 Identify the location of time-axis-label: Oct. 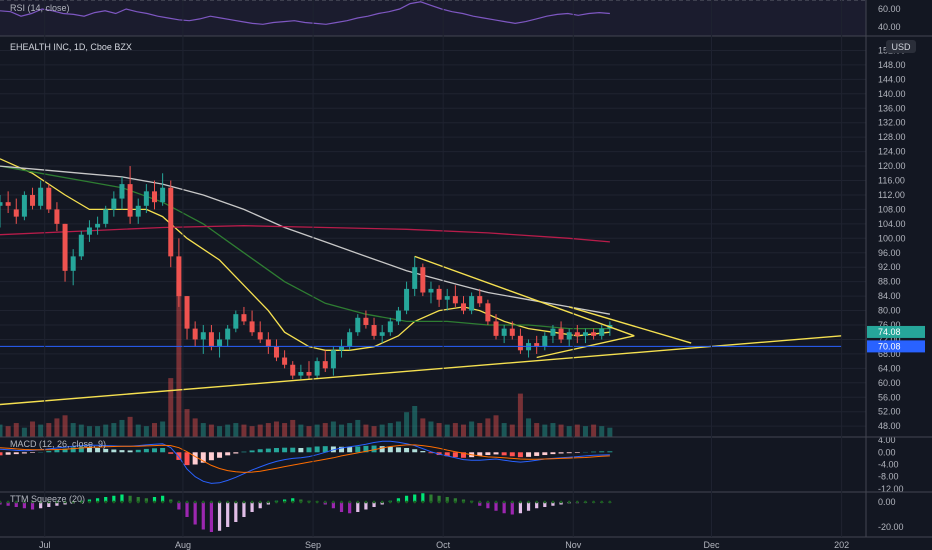
(443, 545).